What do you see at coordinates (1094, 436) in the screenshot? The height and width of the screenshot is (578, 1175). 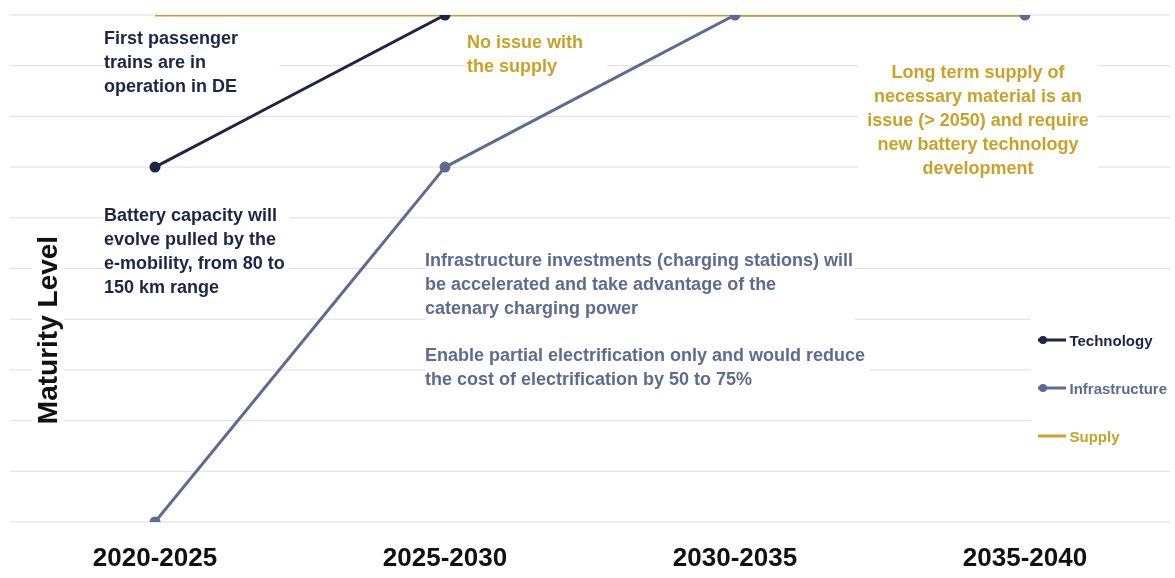 I see `legend-label: Supply` at bounding box center [1094, 436].